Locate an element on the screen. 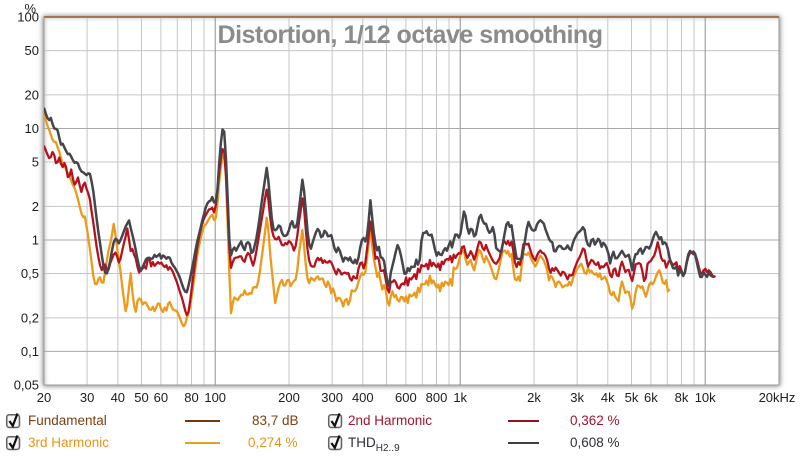 The image size is (800, 460). svg-text: 2 is located at coordinates (35, 206).